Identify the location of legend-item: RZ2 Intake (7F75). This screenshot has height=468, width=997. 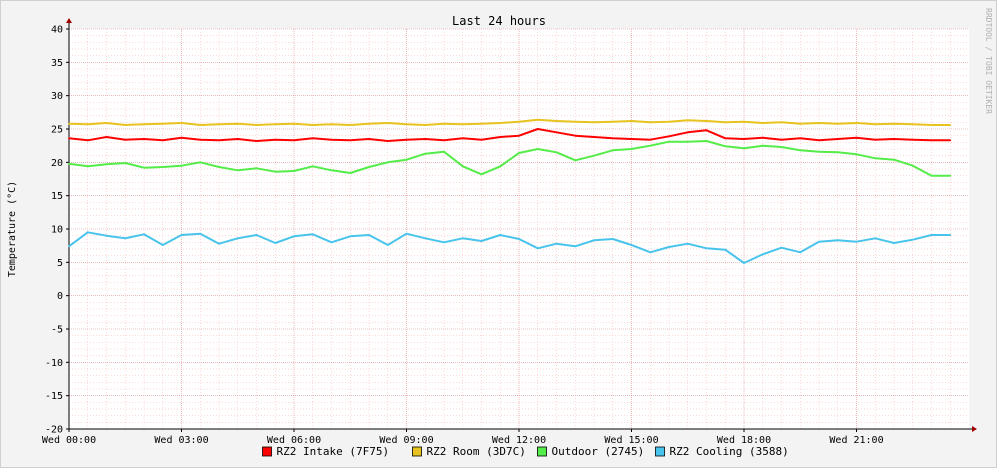
(326, 451).